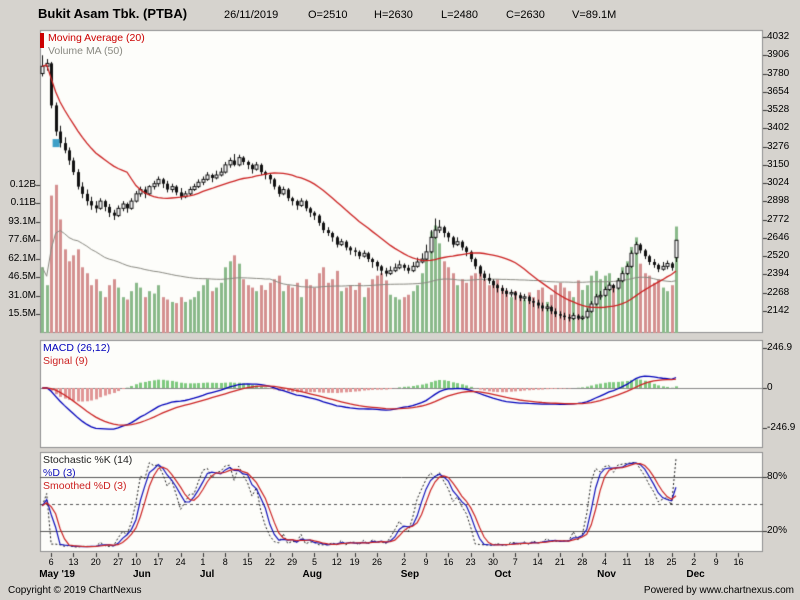 This screenshot has height=600, width=800. Describe the element at coordinates (113, 13) in the screenshot. I see `instrument-title: Bukit Asam Tbk. (PTBA)` at that location.